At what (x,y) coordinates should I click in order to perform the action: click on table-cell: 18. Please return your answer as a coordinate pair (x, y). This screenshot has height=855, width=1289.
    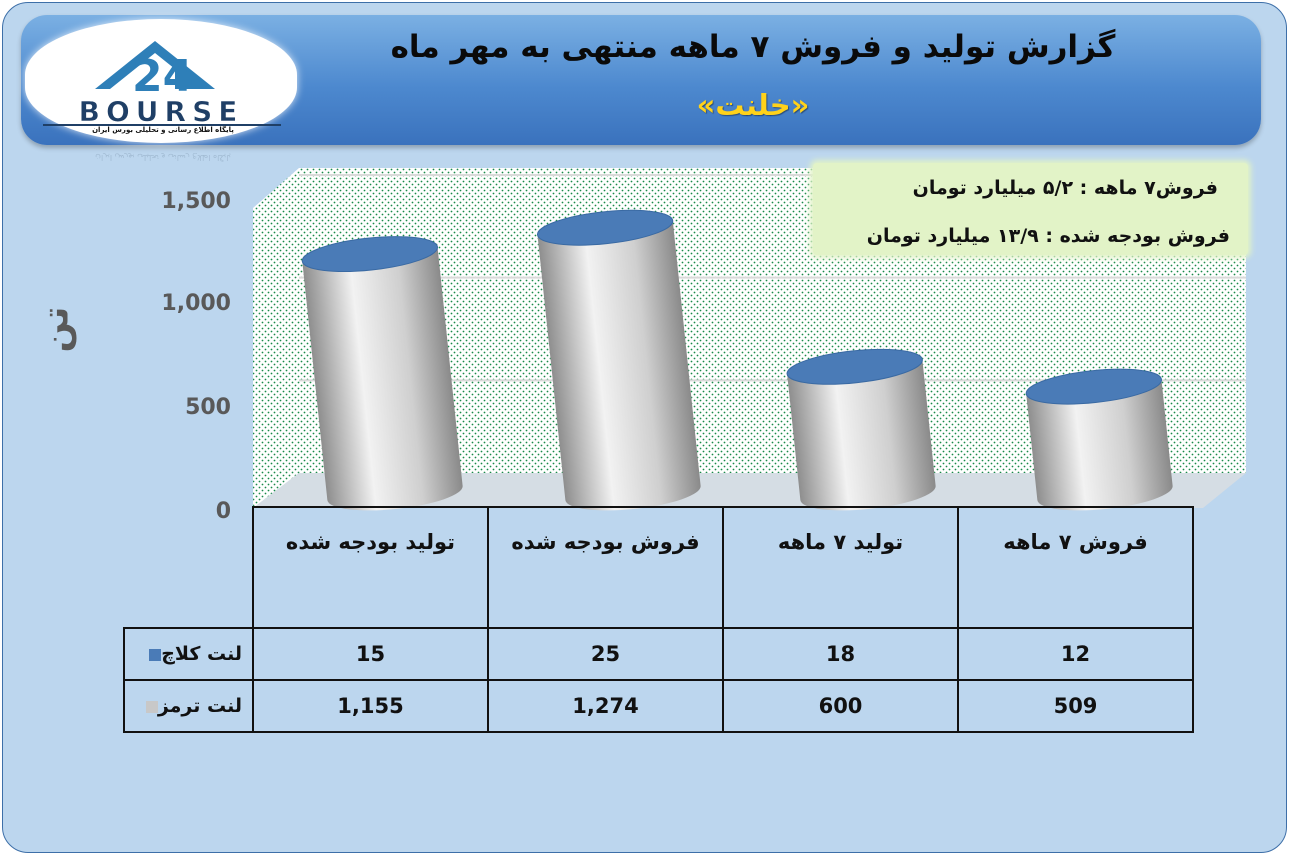
    Looking at the image, I should click on (840, 654).